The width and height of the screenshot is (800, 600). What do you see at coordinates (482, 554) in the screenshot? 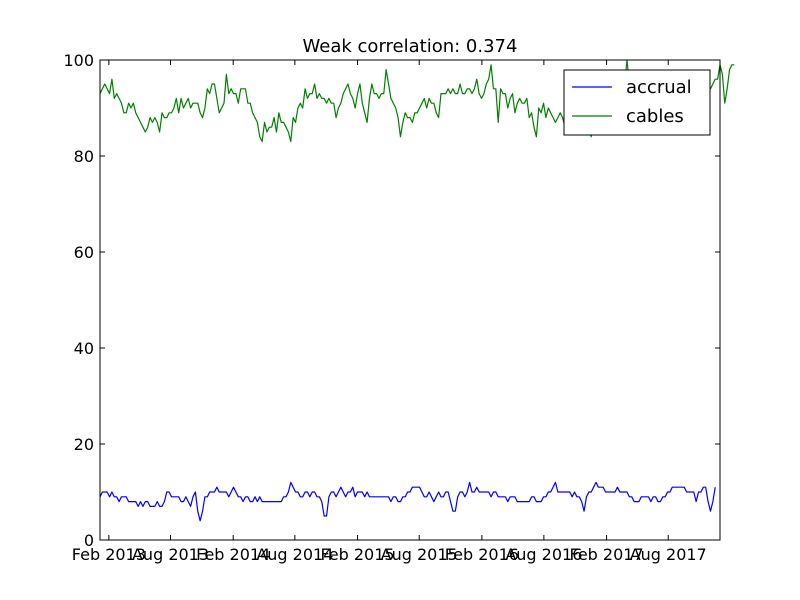
I see `x-tick-label: Feb 2016` at bounding box center [482, 554].